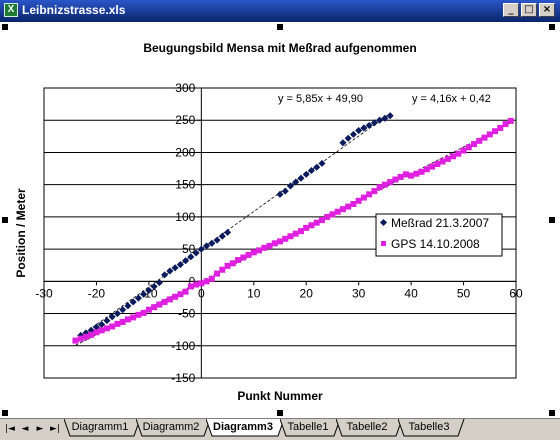  I want to click on last-sheet-button: ►|, so click(55, 429).